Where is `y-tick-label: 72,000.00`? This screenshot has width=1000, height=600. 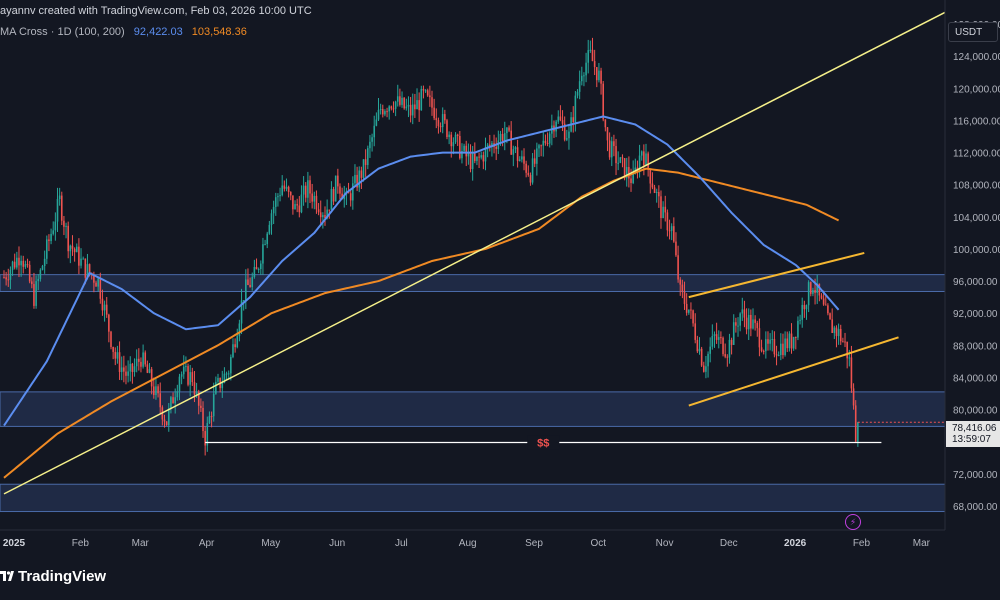
y-tick-label: 72,000.00 is located at coordinates (975, 475).